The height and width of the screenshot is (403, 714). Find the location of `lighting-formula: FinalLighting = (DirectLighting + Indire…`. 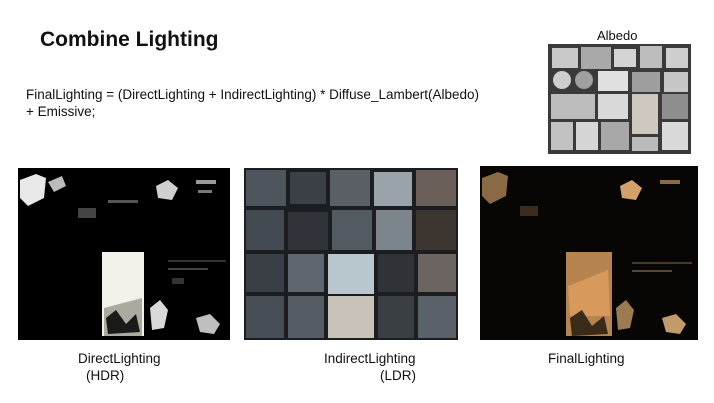

lighting-formula: FinalLighting = (DirectLighting + Indire… is located at coordinates (266, 103).